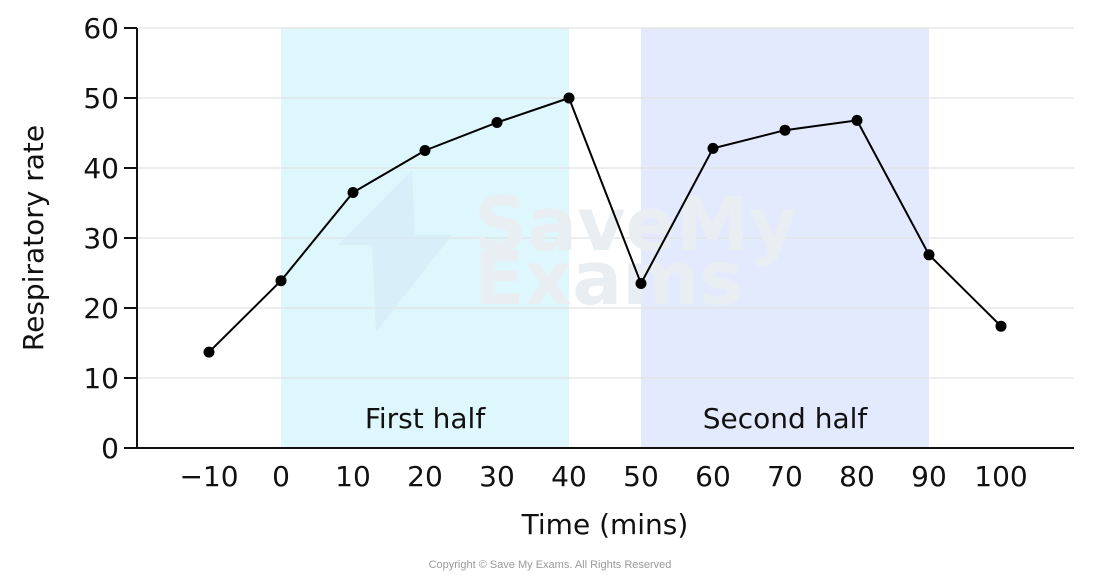  What do you see at coordinates (425, 476) in the screenshot?
I see `x-tick-label: 20` at bounding box center [425, 476].